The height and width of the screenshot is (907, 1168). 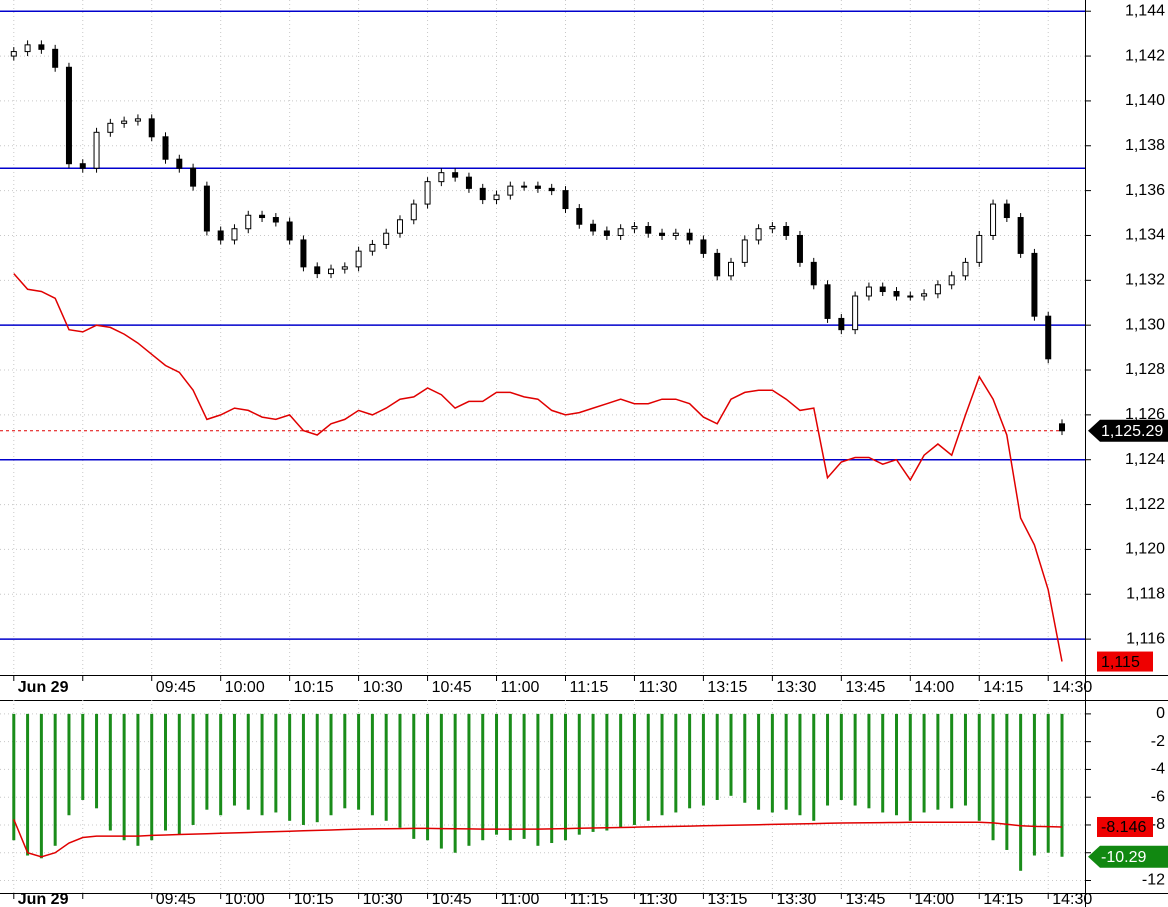 I want to click on price-tag-label: -10.29, so click(x=1123, y=857).